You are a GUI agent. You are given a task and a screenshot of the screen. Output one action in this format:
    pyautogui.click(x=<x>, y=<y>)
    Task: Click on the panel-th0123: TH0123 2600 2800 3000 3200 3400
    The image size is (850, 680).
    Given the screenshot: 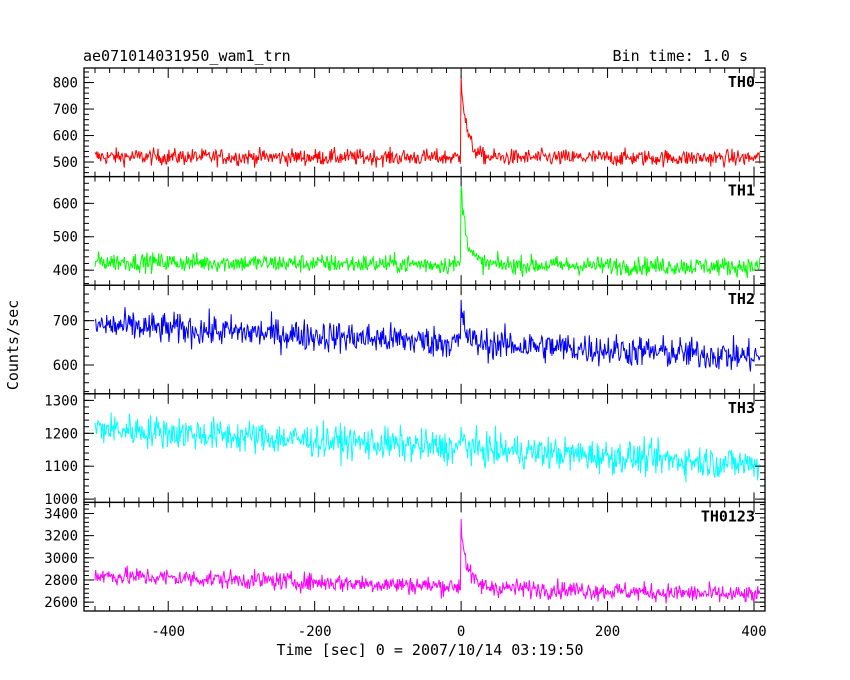 What is the action you would take?
    pyautogui.click(x=405, y=556)
    